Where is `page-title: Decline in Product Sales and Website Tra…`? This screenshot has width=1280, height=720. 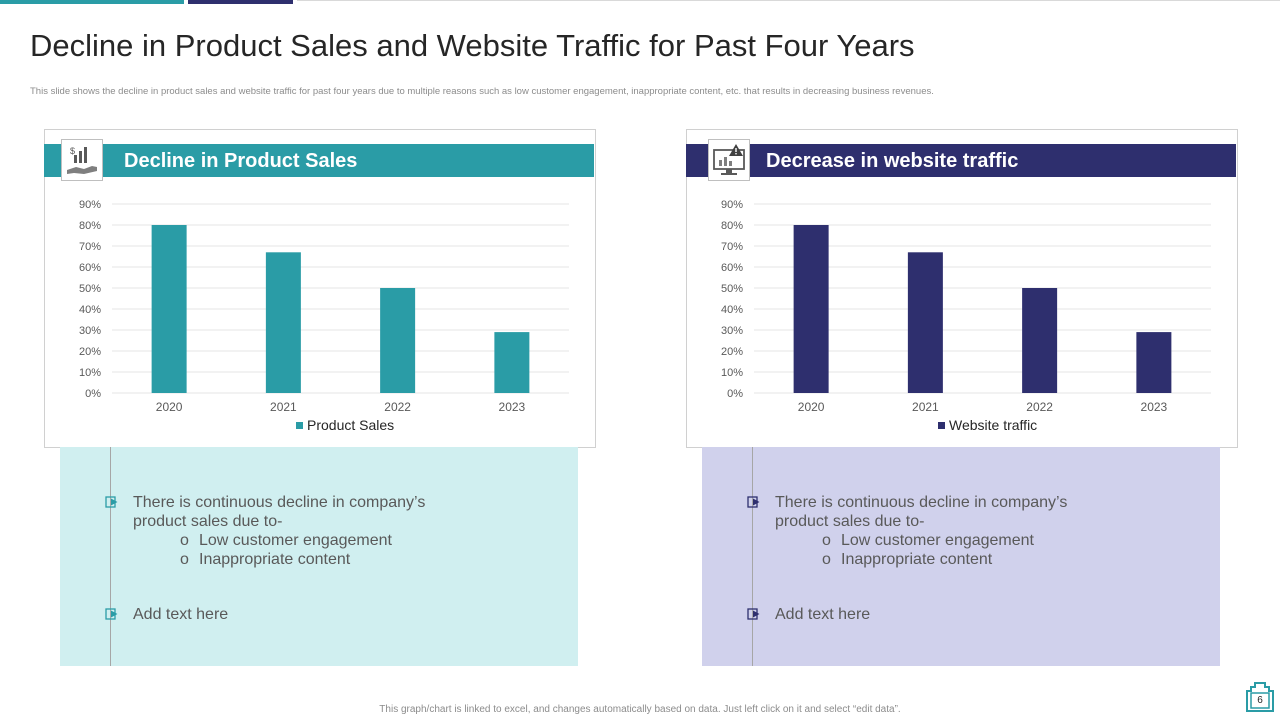
page-title: Decline in Product Sales and Website Tra… is located at coordinates (472, 45).